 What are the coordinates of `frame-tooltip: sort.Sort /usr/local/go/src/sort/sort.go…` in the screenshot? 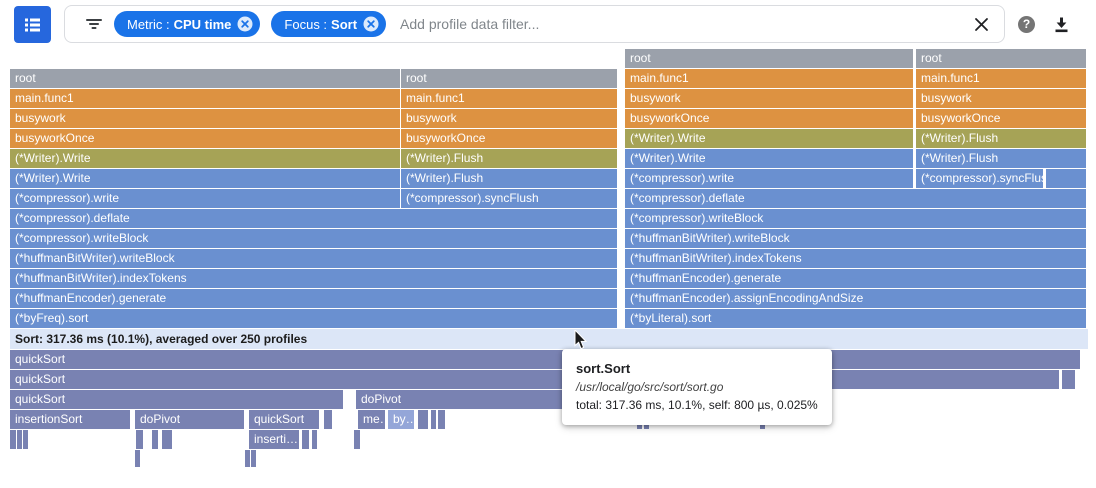 It's located at (697, 387).